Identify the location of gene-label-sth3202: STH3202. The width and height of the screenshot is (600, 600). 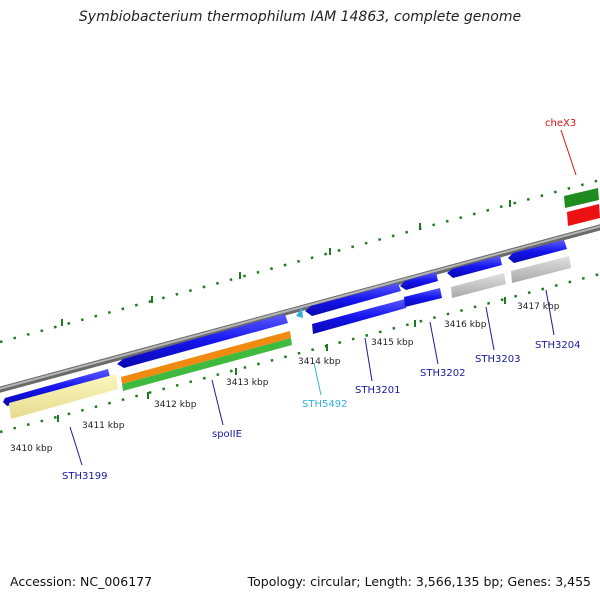
(442, 373).